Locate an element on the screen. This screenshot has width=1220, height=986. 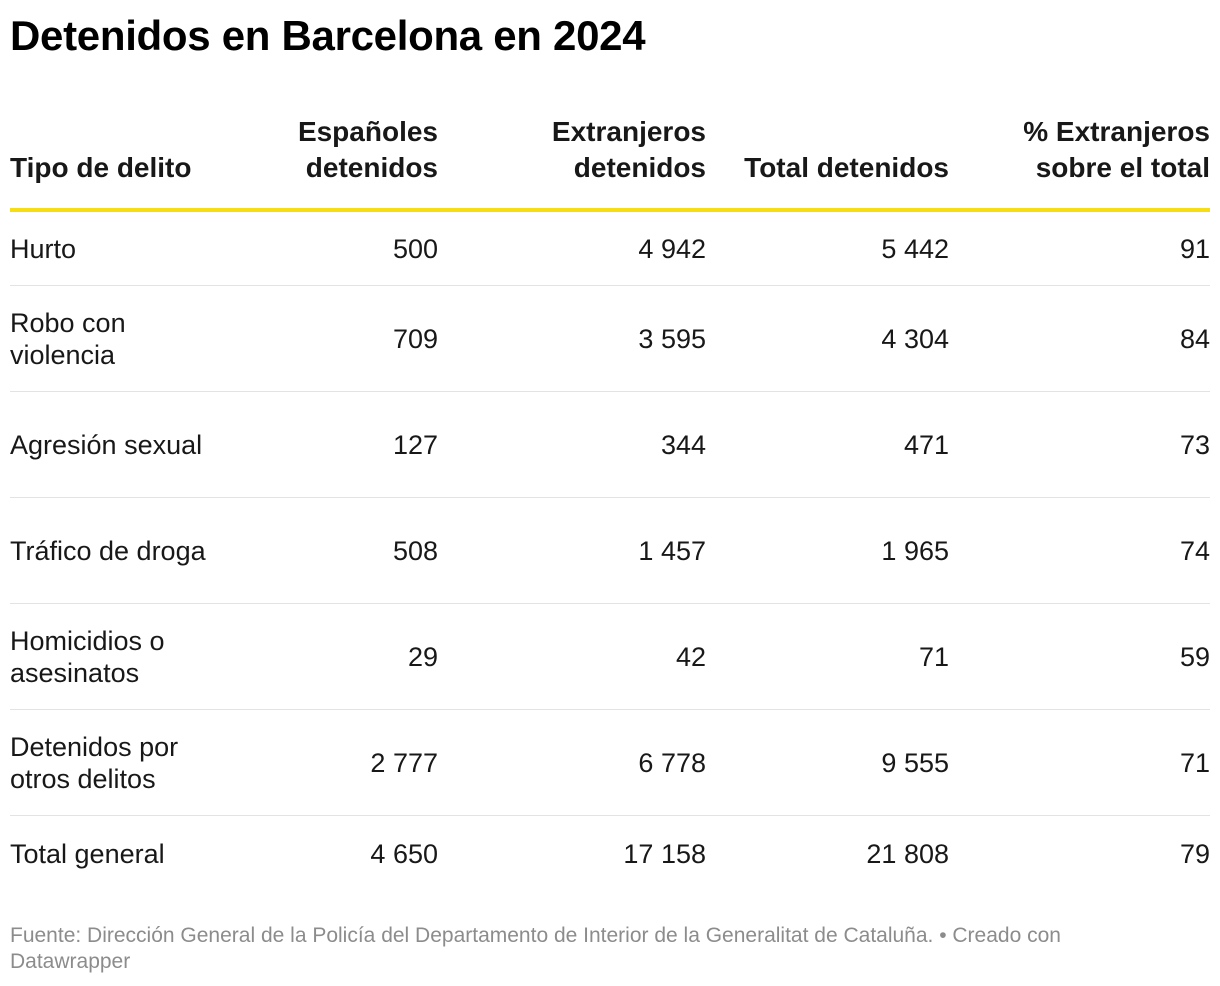
table-row: Hurto 500 4 942 5 442 91 is located at coordinates (610, 248).